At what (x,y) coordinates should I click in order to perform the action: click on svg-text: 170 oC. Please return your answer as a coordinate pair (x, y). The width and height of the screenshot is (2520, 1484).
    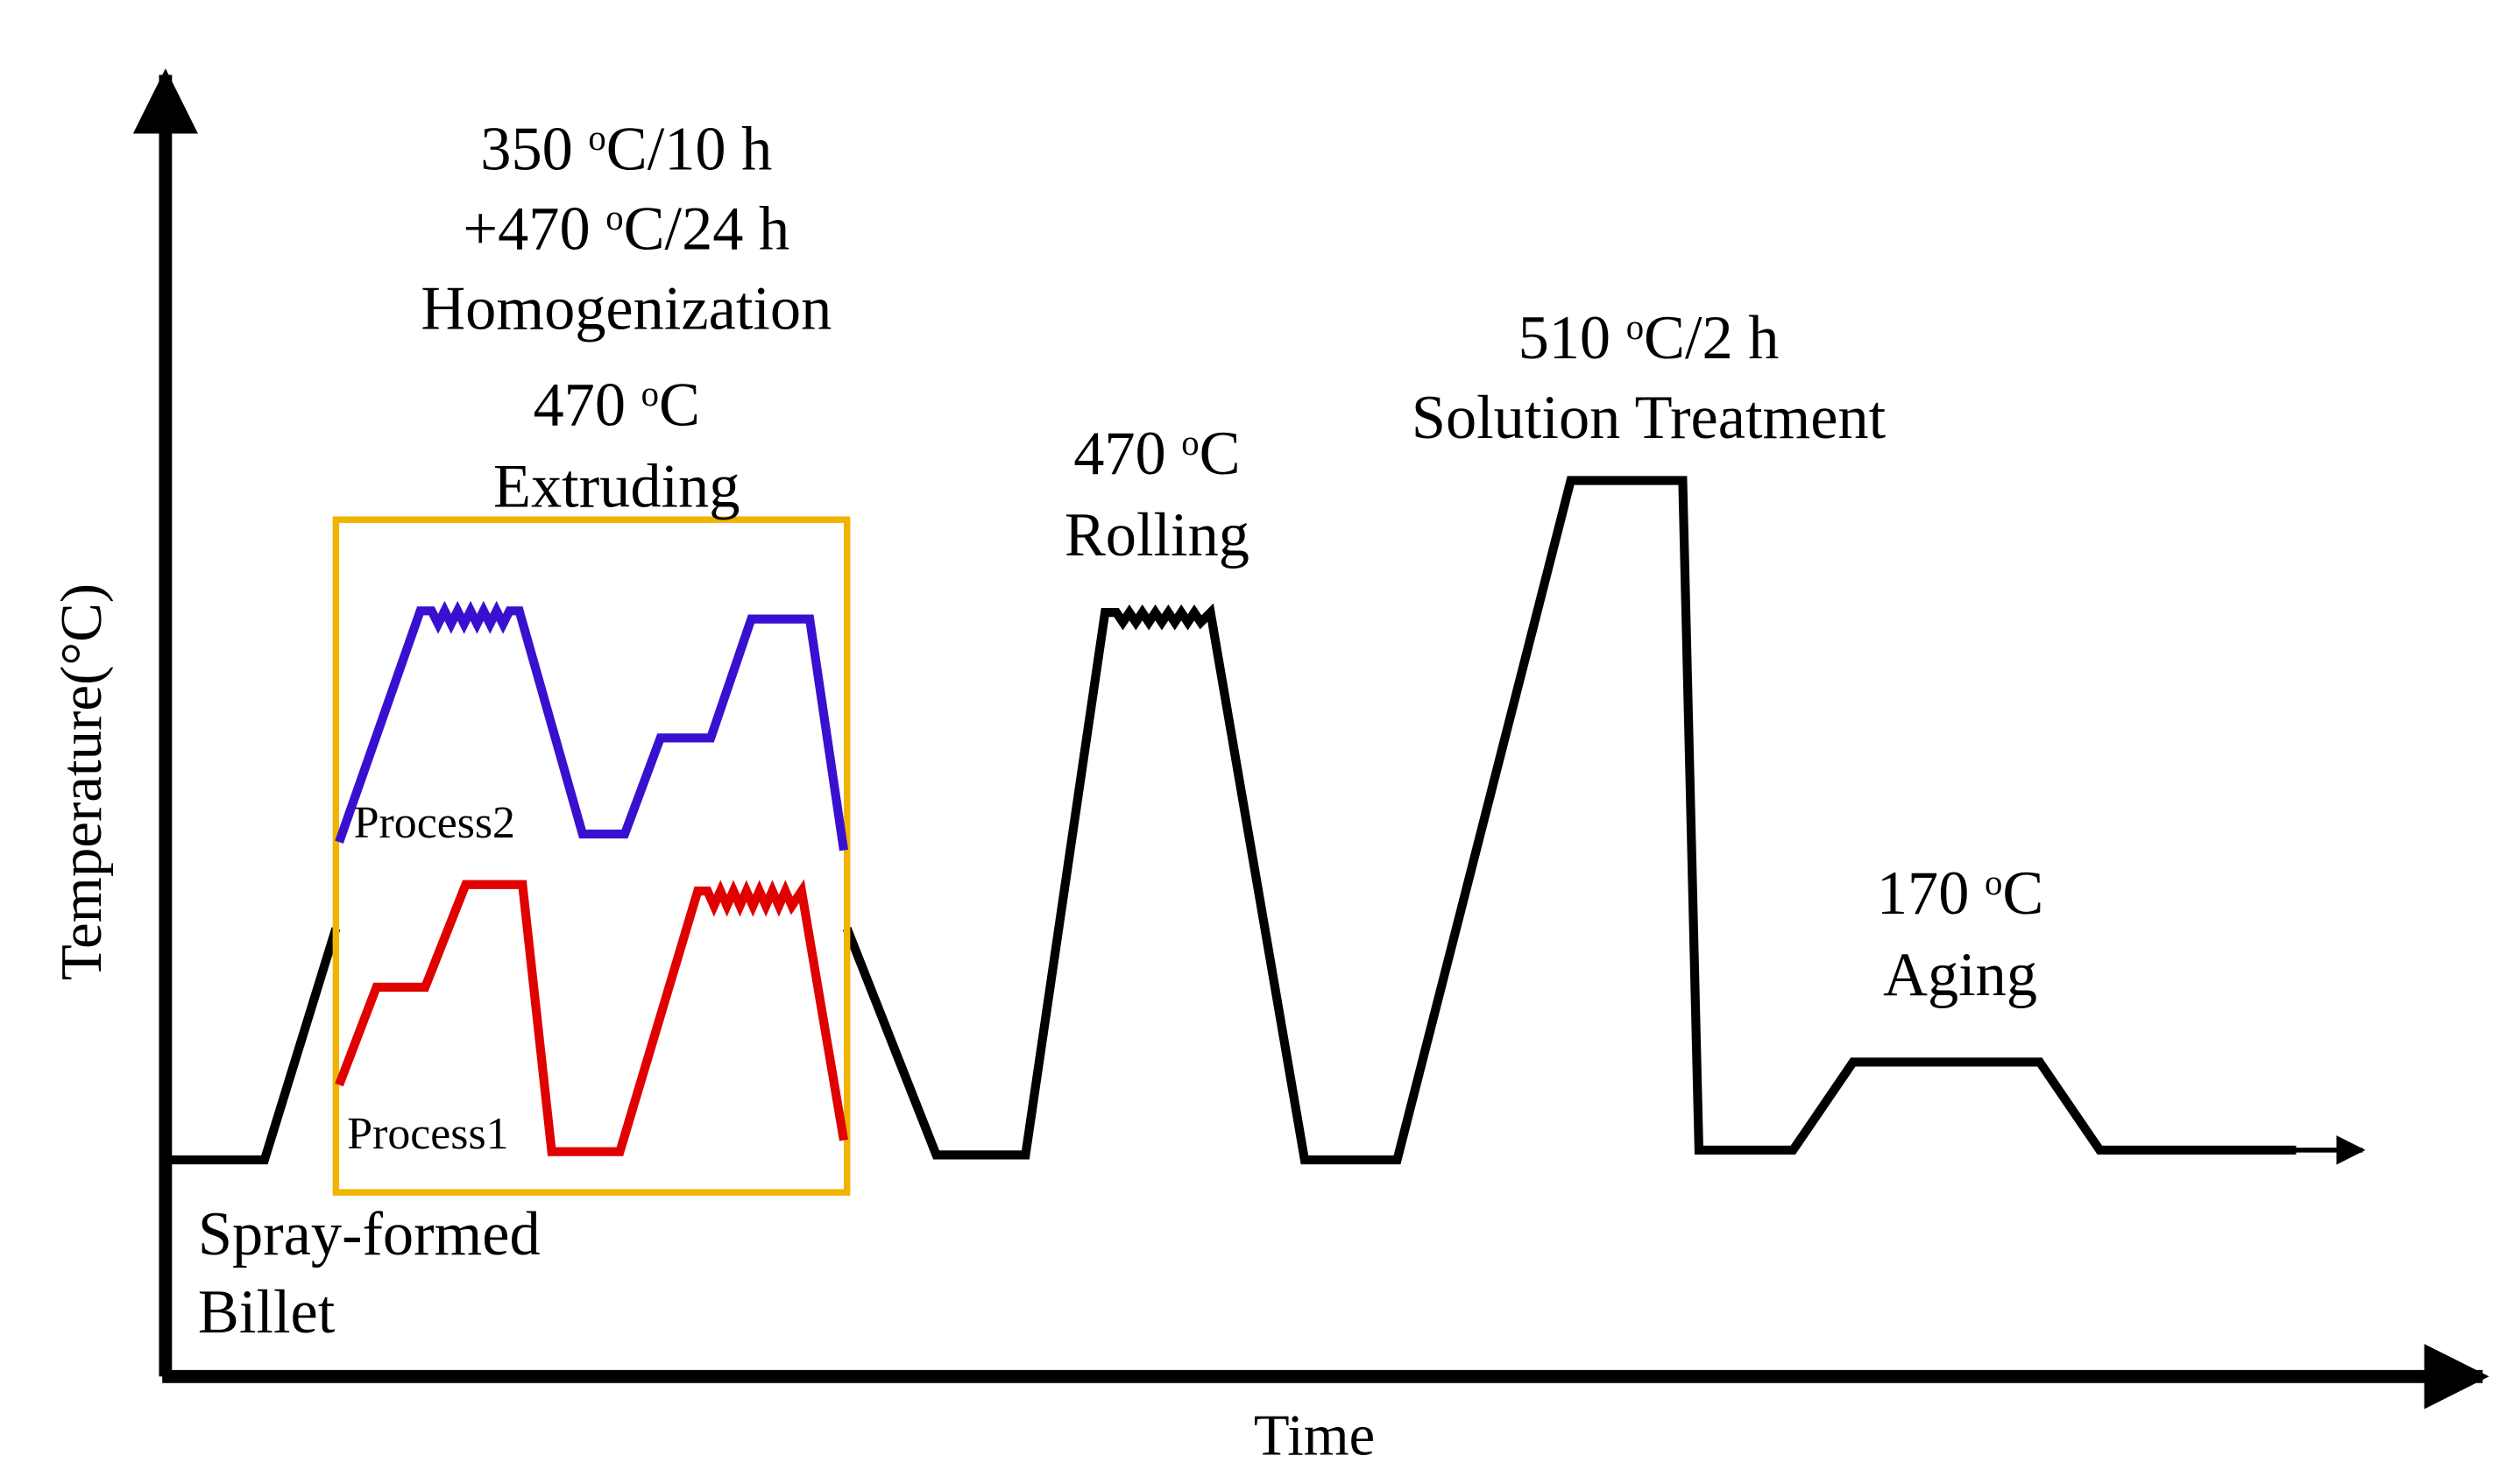
    Looking at the image, I should click on (1960, 893).